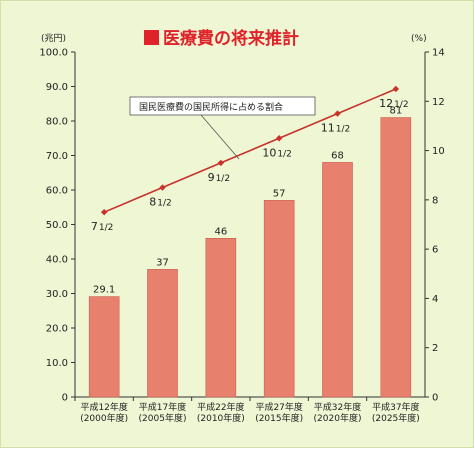 This screenshot has height=449, width=474. Describe the element at coordinates (438, 102) in the screenshot. I see `right-tick-label: 12` at that location.